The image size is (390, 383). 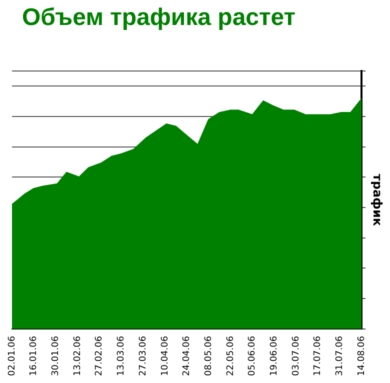 What do you see at coordinates (159, 18) in the screenshot?
I see `chart-title: Объем трафика растет` at bounding box center [159, 18].